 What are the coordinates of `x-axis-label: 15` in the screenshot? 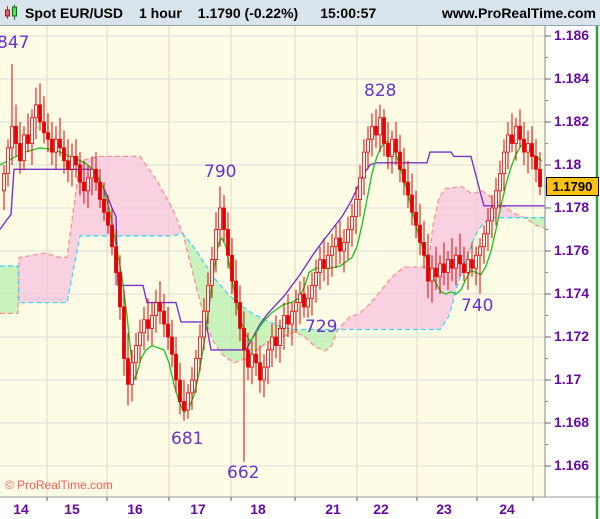 It's located at (72, 509).